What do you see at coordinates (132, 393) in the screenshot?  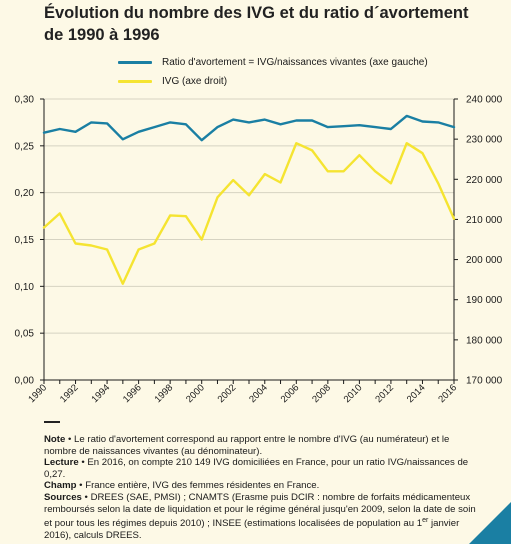 I see `x-tick-label: 1996` at bounding box center [132, 393].